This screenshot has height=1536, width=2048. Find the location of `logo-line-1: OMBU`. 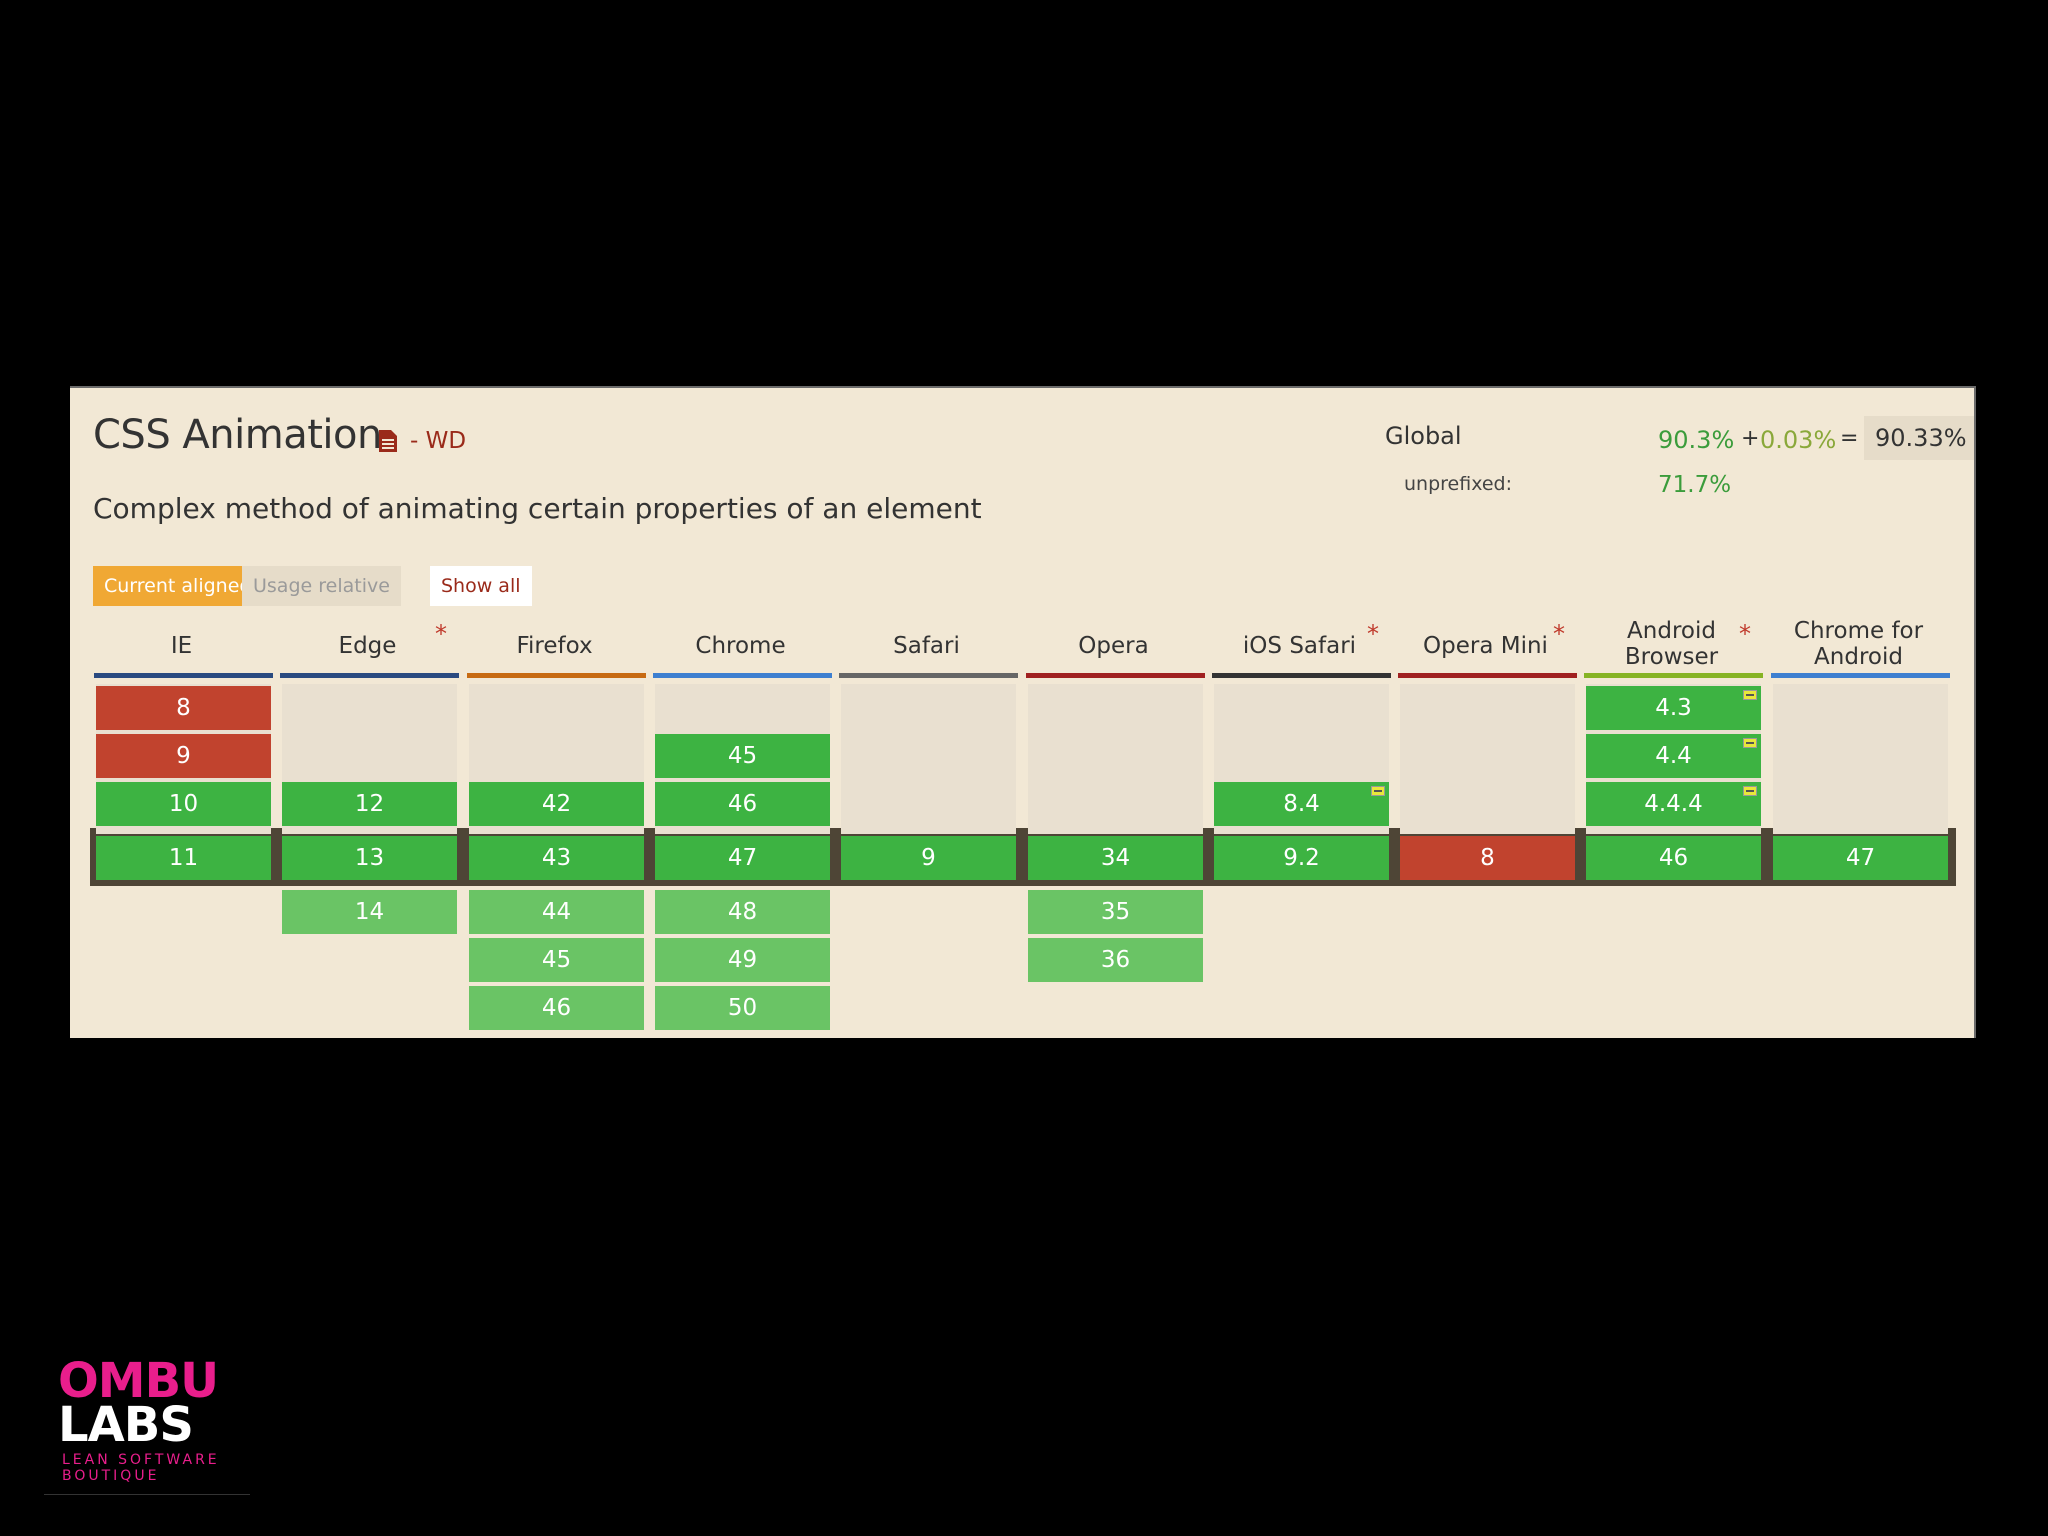

logo-line-1: OMBU is located at coordinates (138, 1381).